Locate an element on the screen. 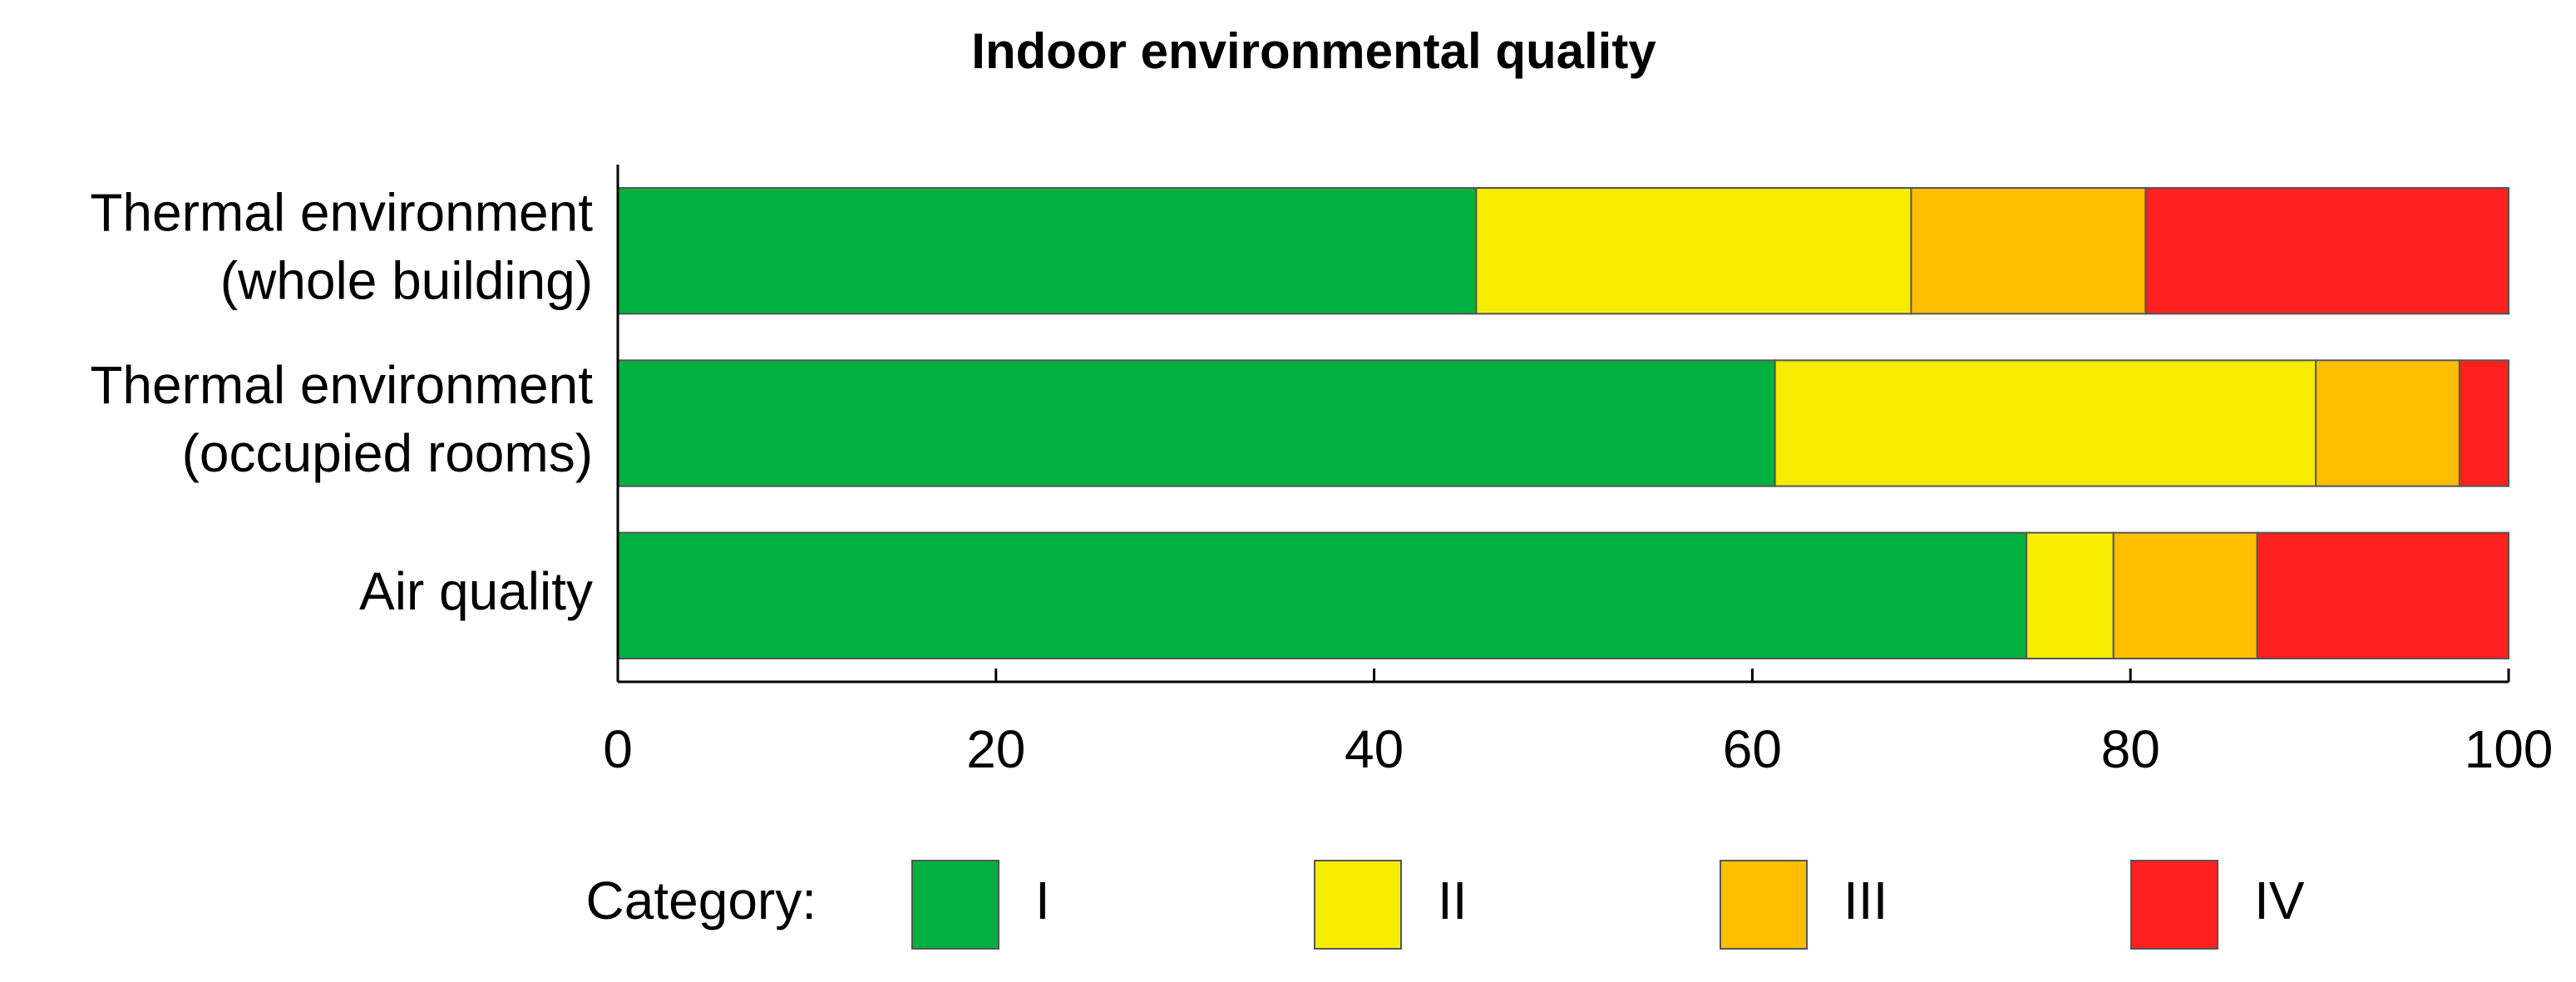  x-tick-label: 60 is located at coordinates (1753, 749).